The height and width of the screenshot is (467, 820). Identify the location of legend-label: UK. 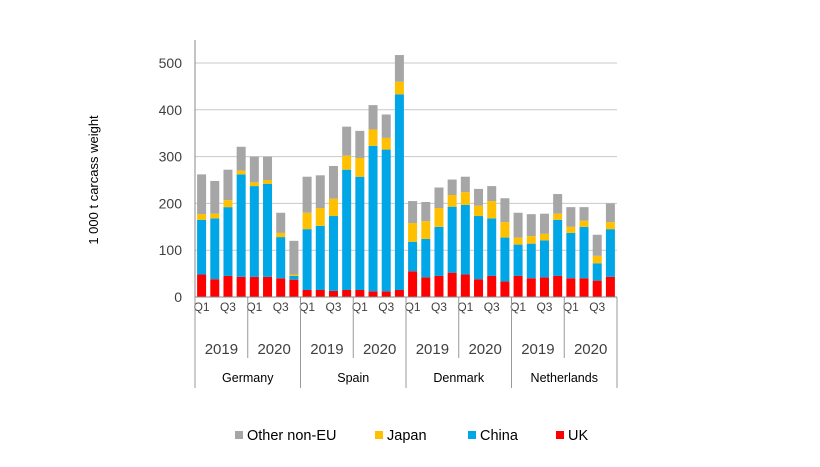
(578, 436).